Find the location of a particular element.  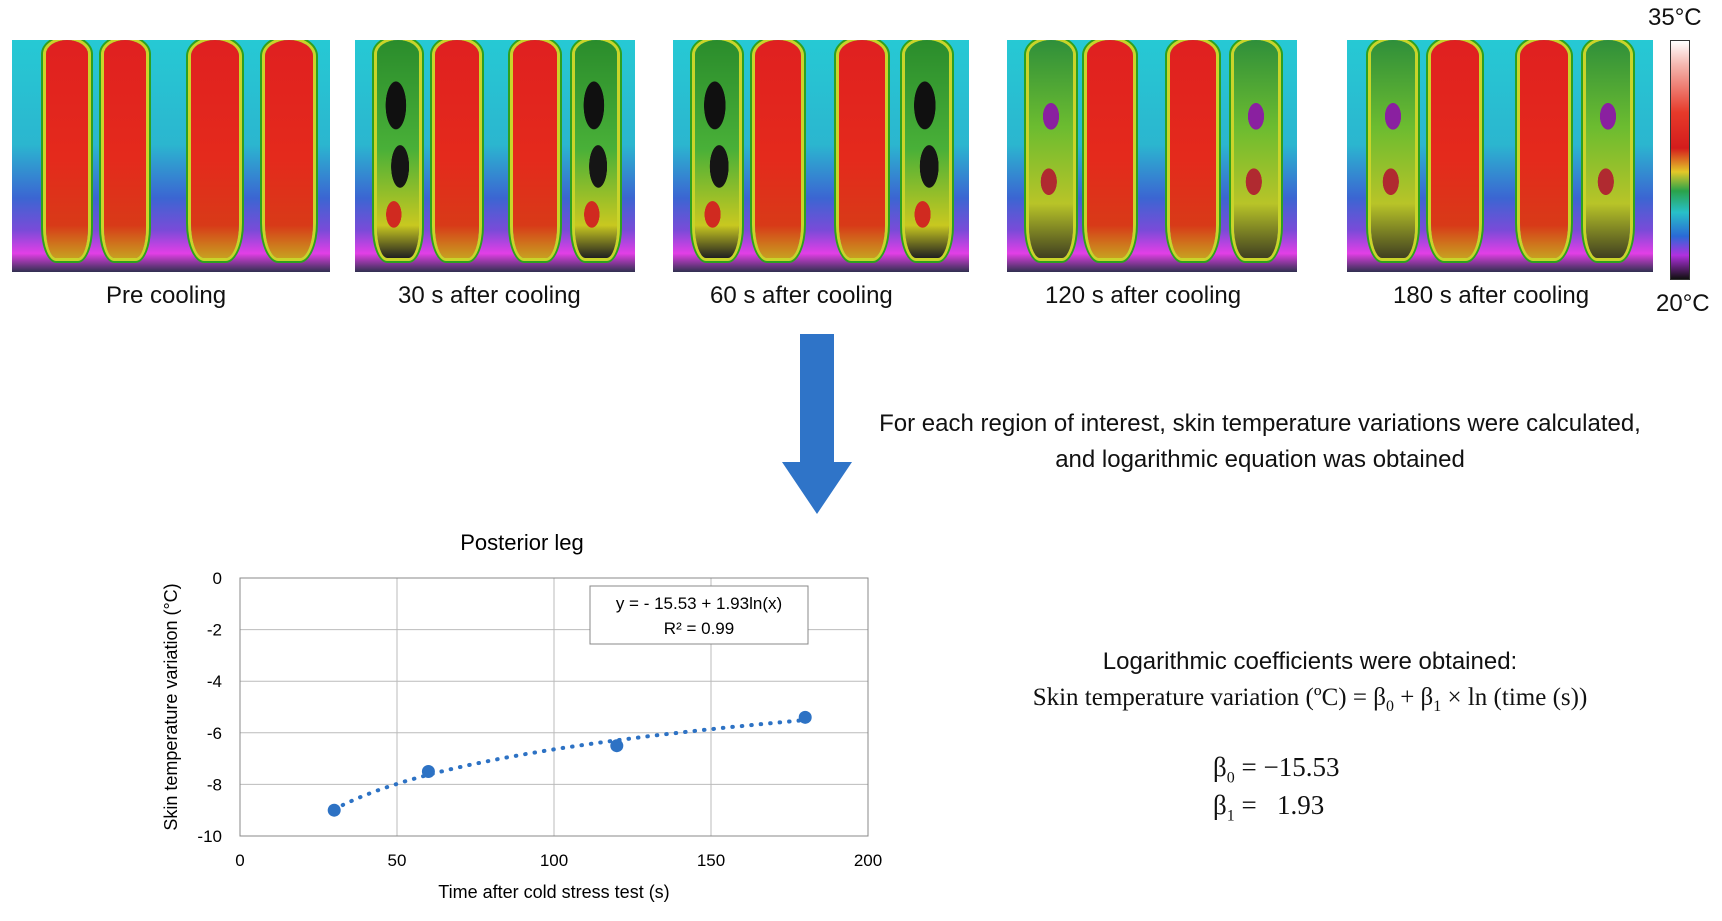

beta0-line: β0 = −15.53 is located at coordinates (1276, 769).